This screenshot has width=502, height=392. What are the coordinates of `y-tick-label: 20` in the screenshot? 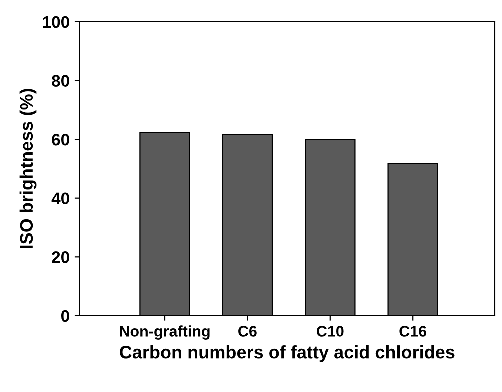 It's located at (61, 258).